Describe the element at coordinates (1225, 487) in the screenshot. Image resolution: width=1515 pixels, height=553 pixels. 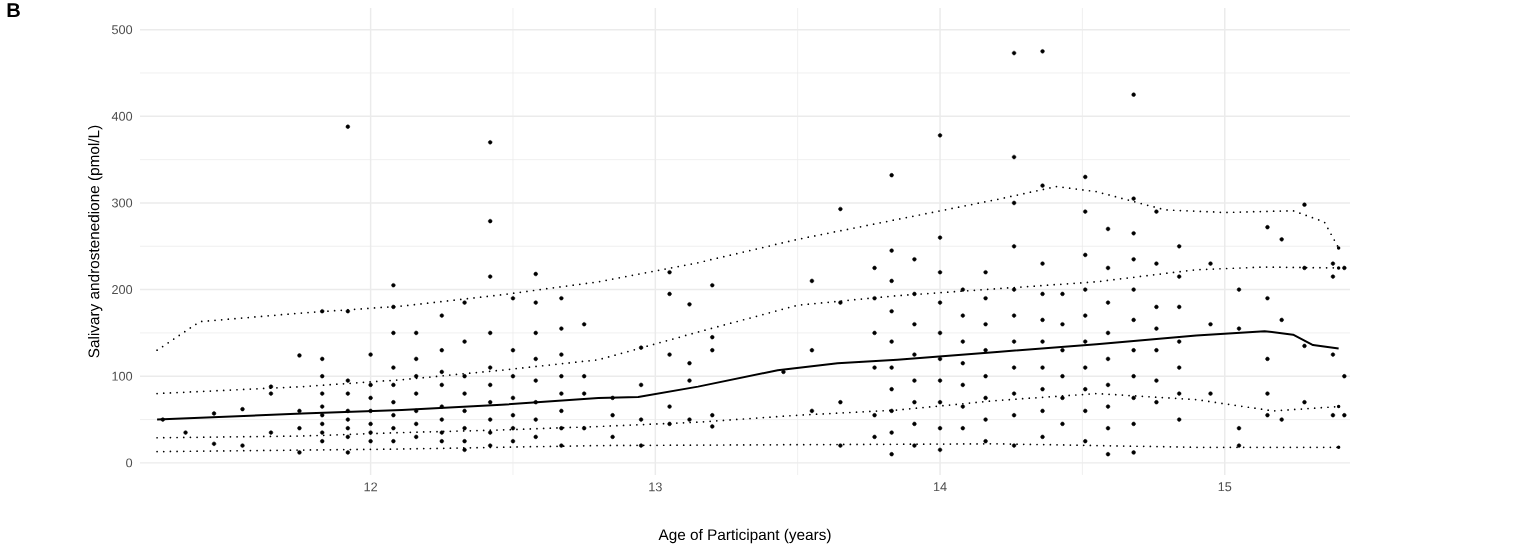
I see `x-tick-label: 15` at that location.